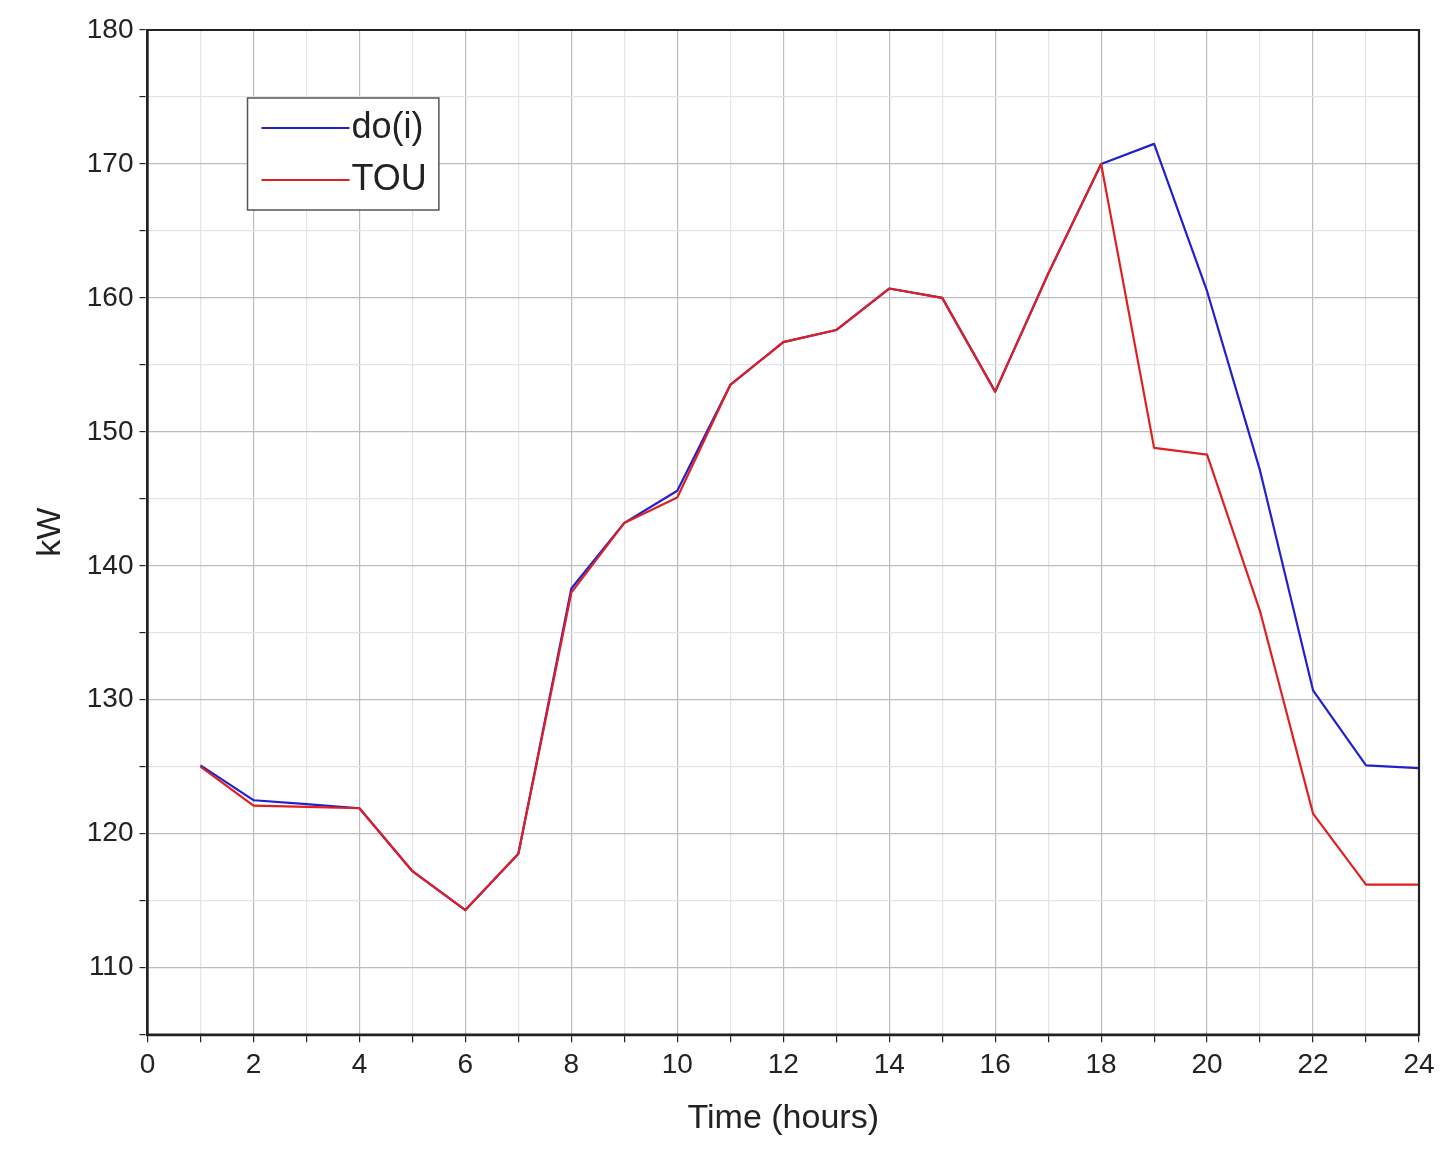  I want to click on y-tick-label: 130, so click(110, 698).